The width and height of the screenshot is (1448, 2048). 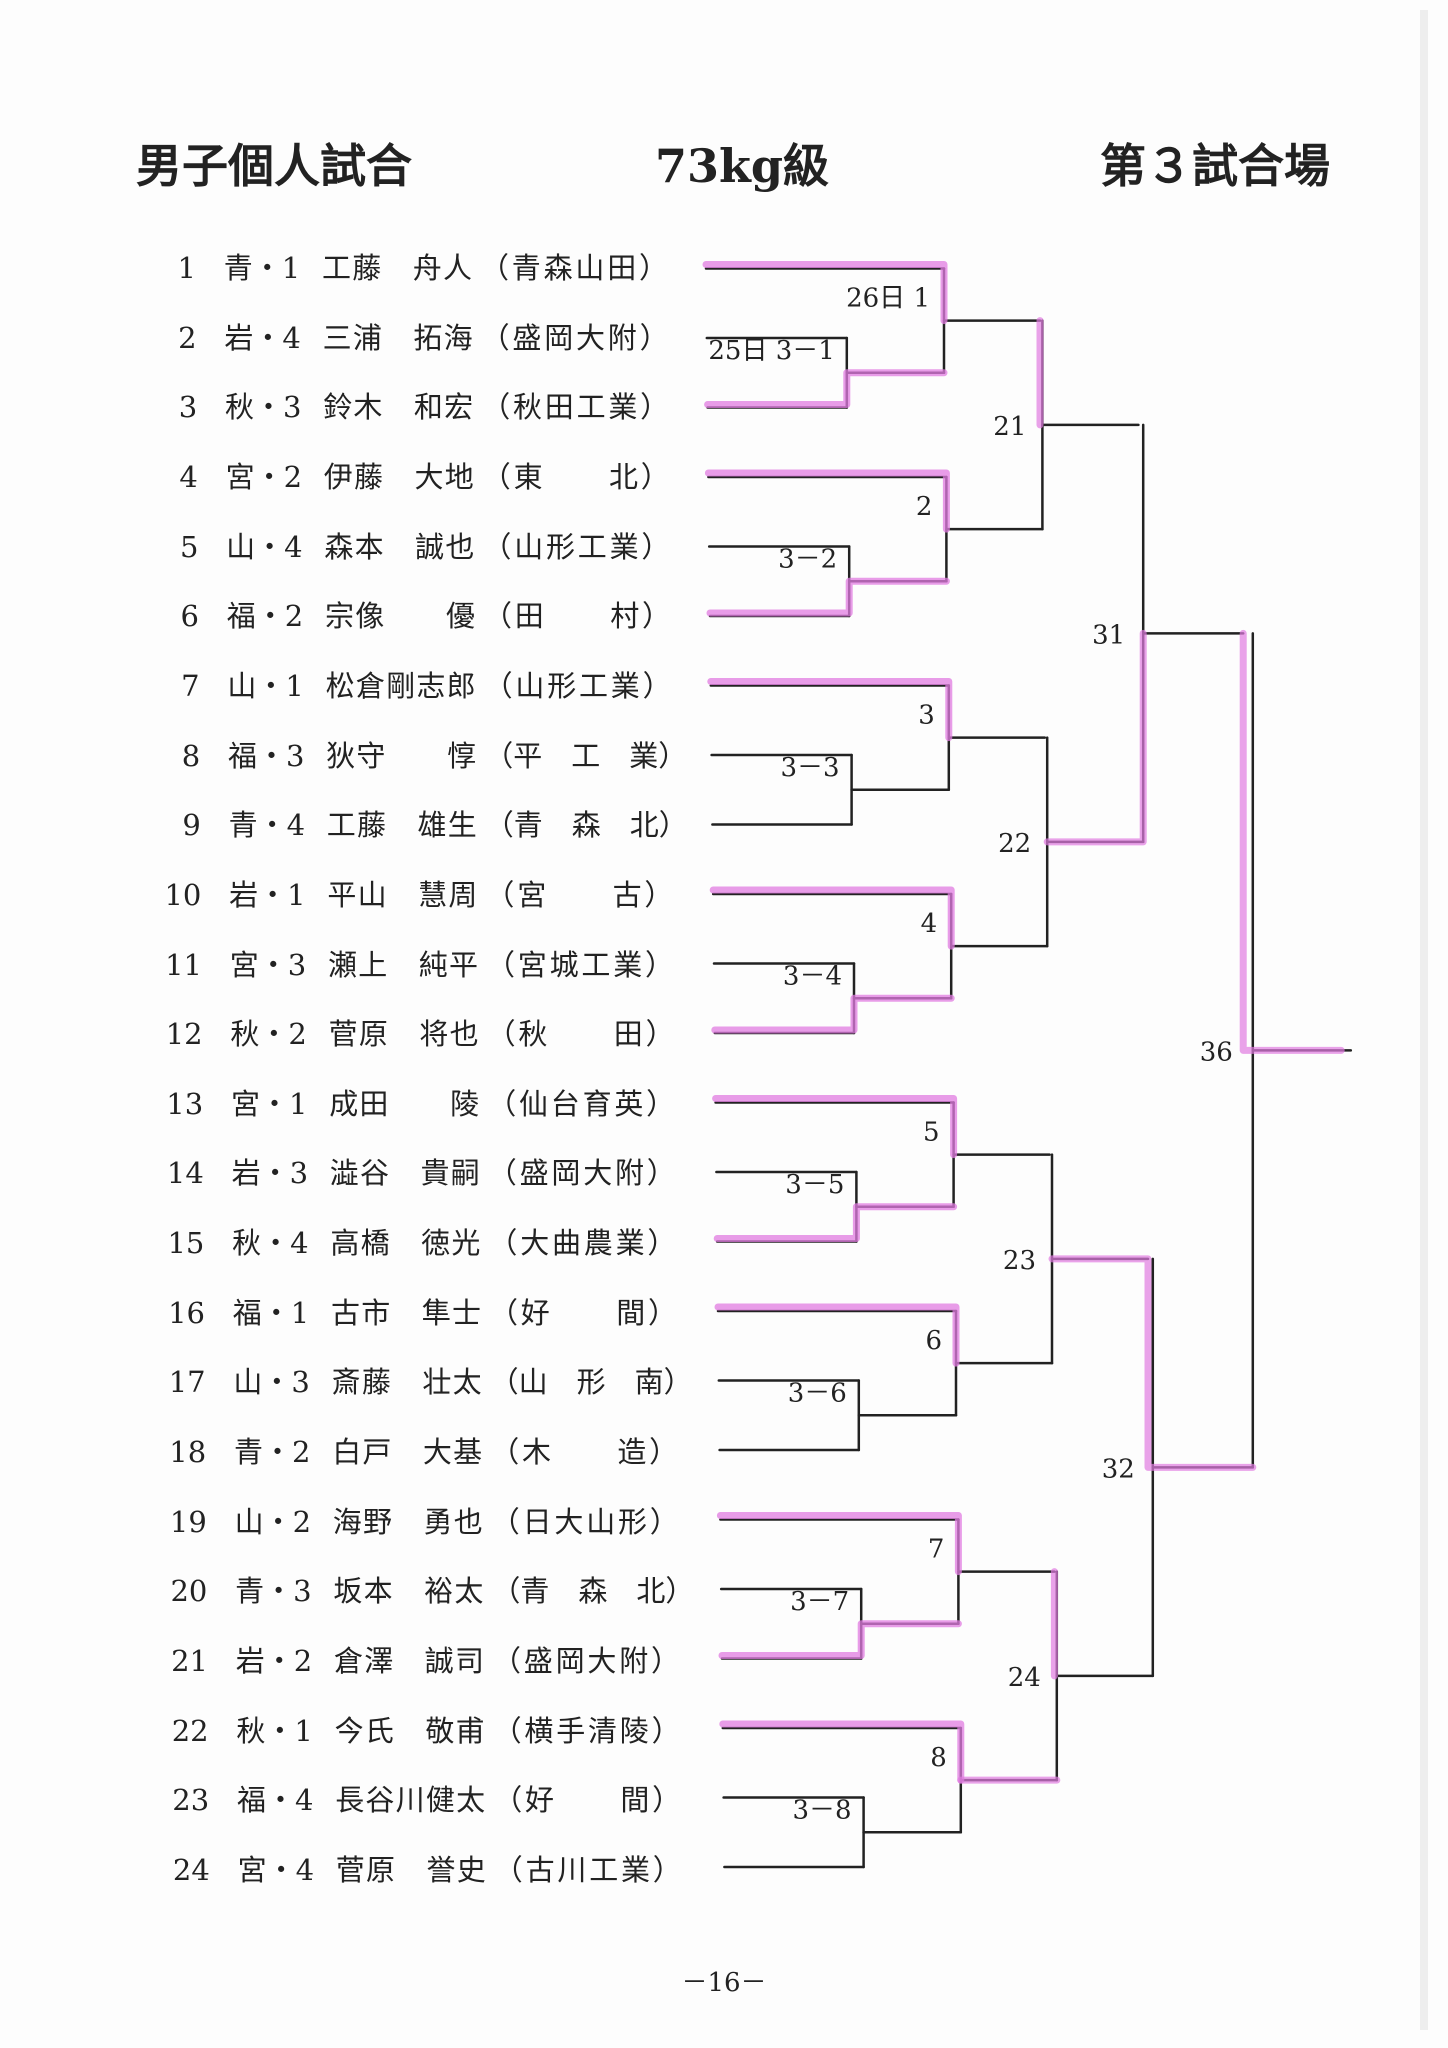 I want to click on player-row: 3 秋・3 鈴木 和宏 （秋田工業）, so click(x=411, y=407).